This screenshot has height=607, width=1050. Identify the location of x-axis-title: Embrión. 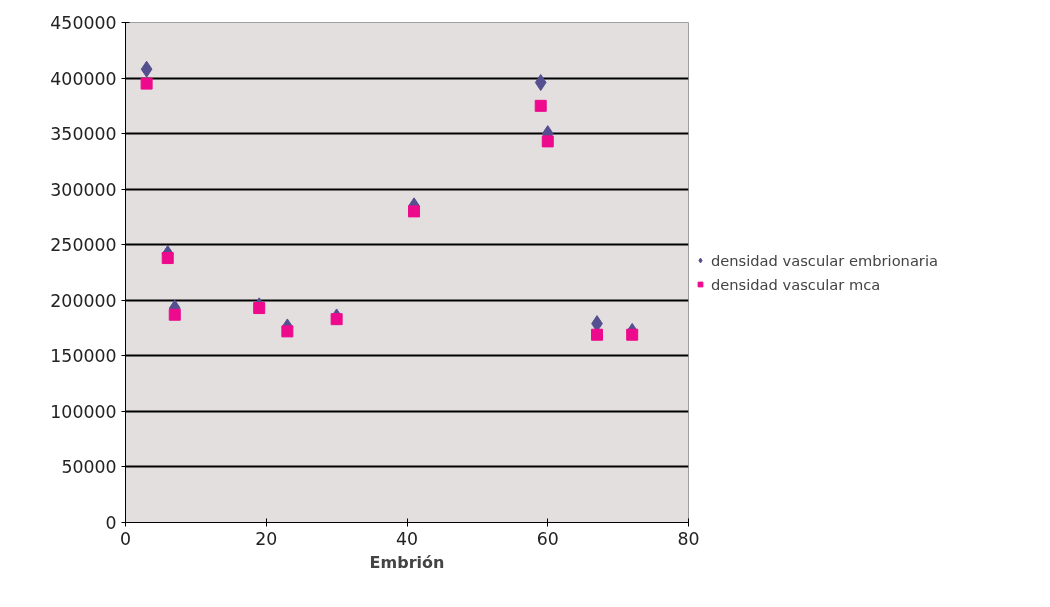
(407, 562).